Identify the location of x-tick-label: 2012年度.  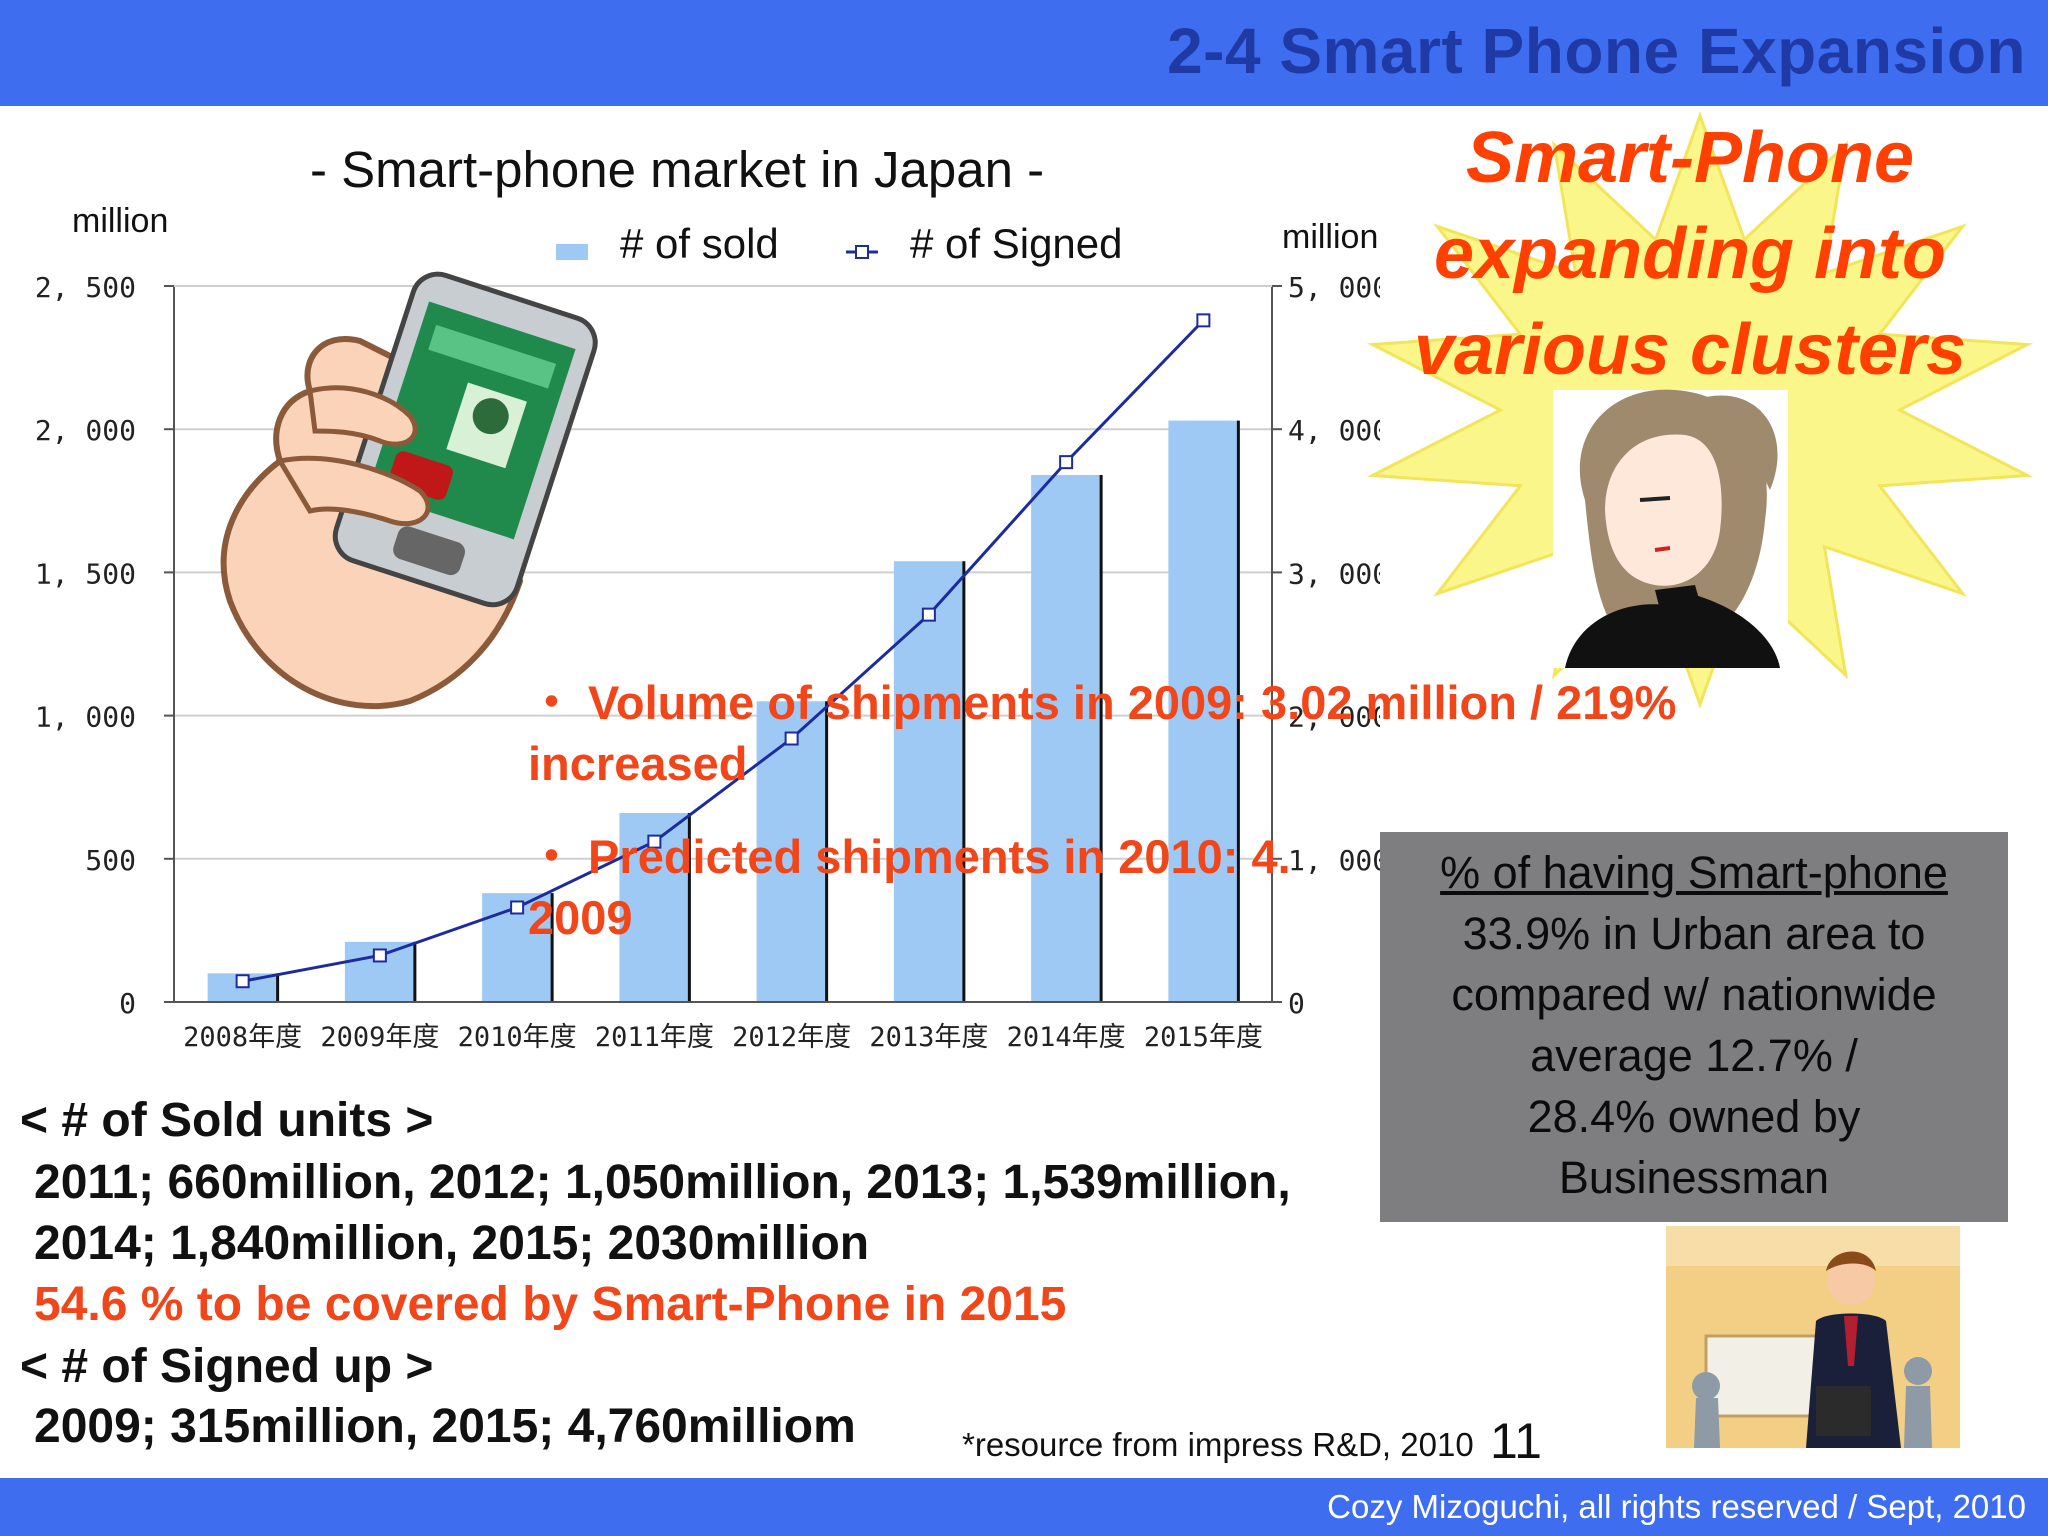
(791, 1037).